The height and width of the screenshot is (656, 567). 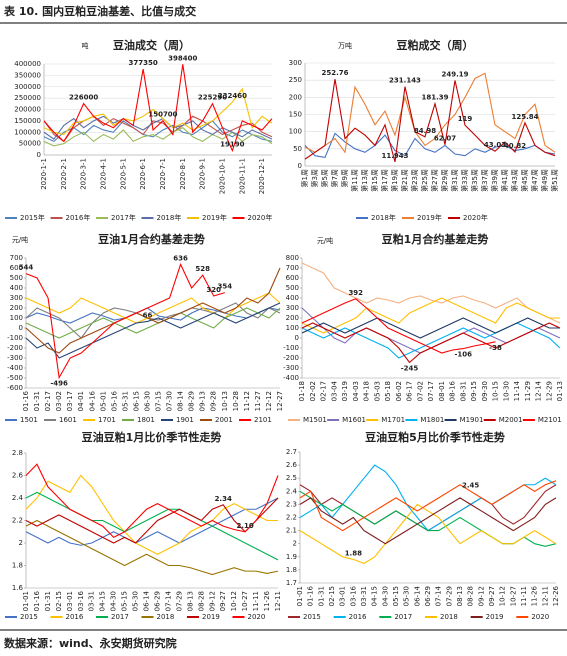 I want to click on chart-title: 豆油豆粕5月比价季节性走势, so click(x=435, y=437).